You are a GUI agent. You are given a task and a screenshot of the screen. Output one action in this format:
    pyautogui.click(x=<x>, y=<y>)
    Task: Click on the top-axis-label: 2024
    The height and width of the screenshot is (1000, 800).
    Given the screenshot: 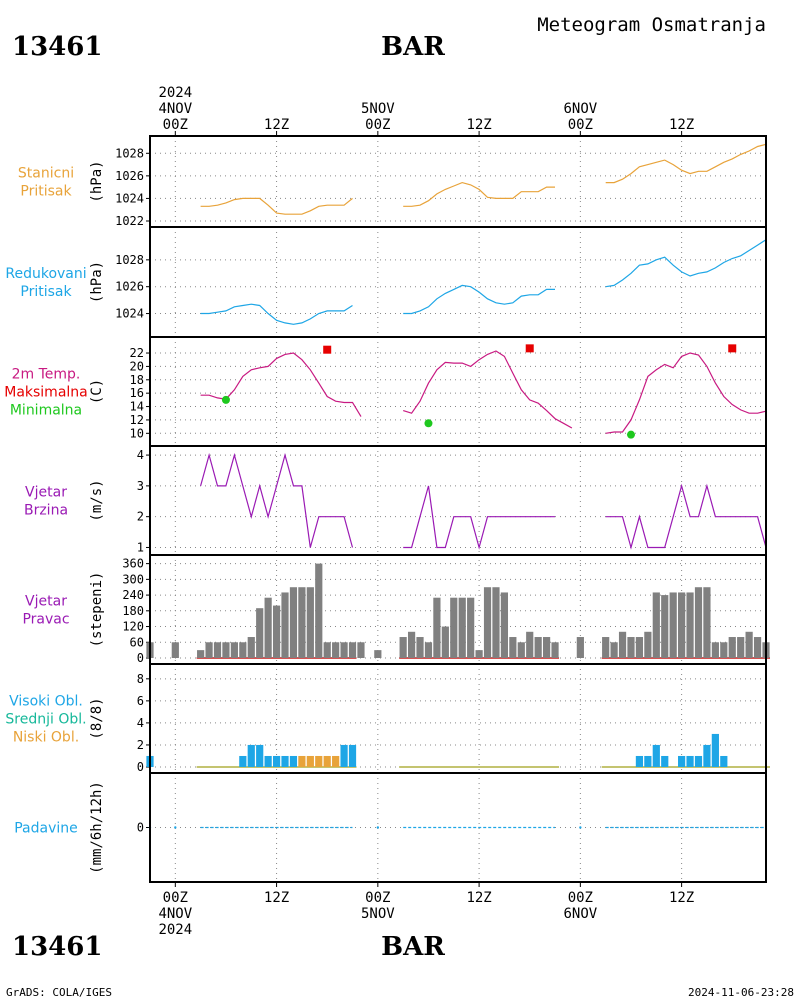 What is the action you would take?
    pyautogui.click(x=175, y=93)
    